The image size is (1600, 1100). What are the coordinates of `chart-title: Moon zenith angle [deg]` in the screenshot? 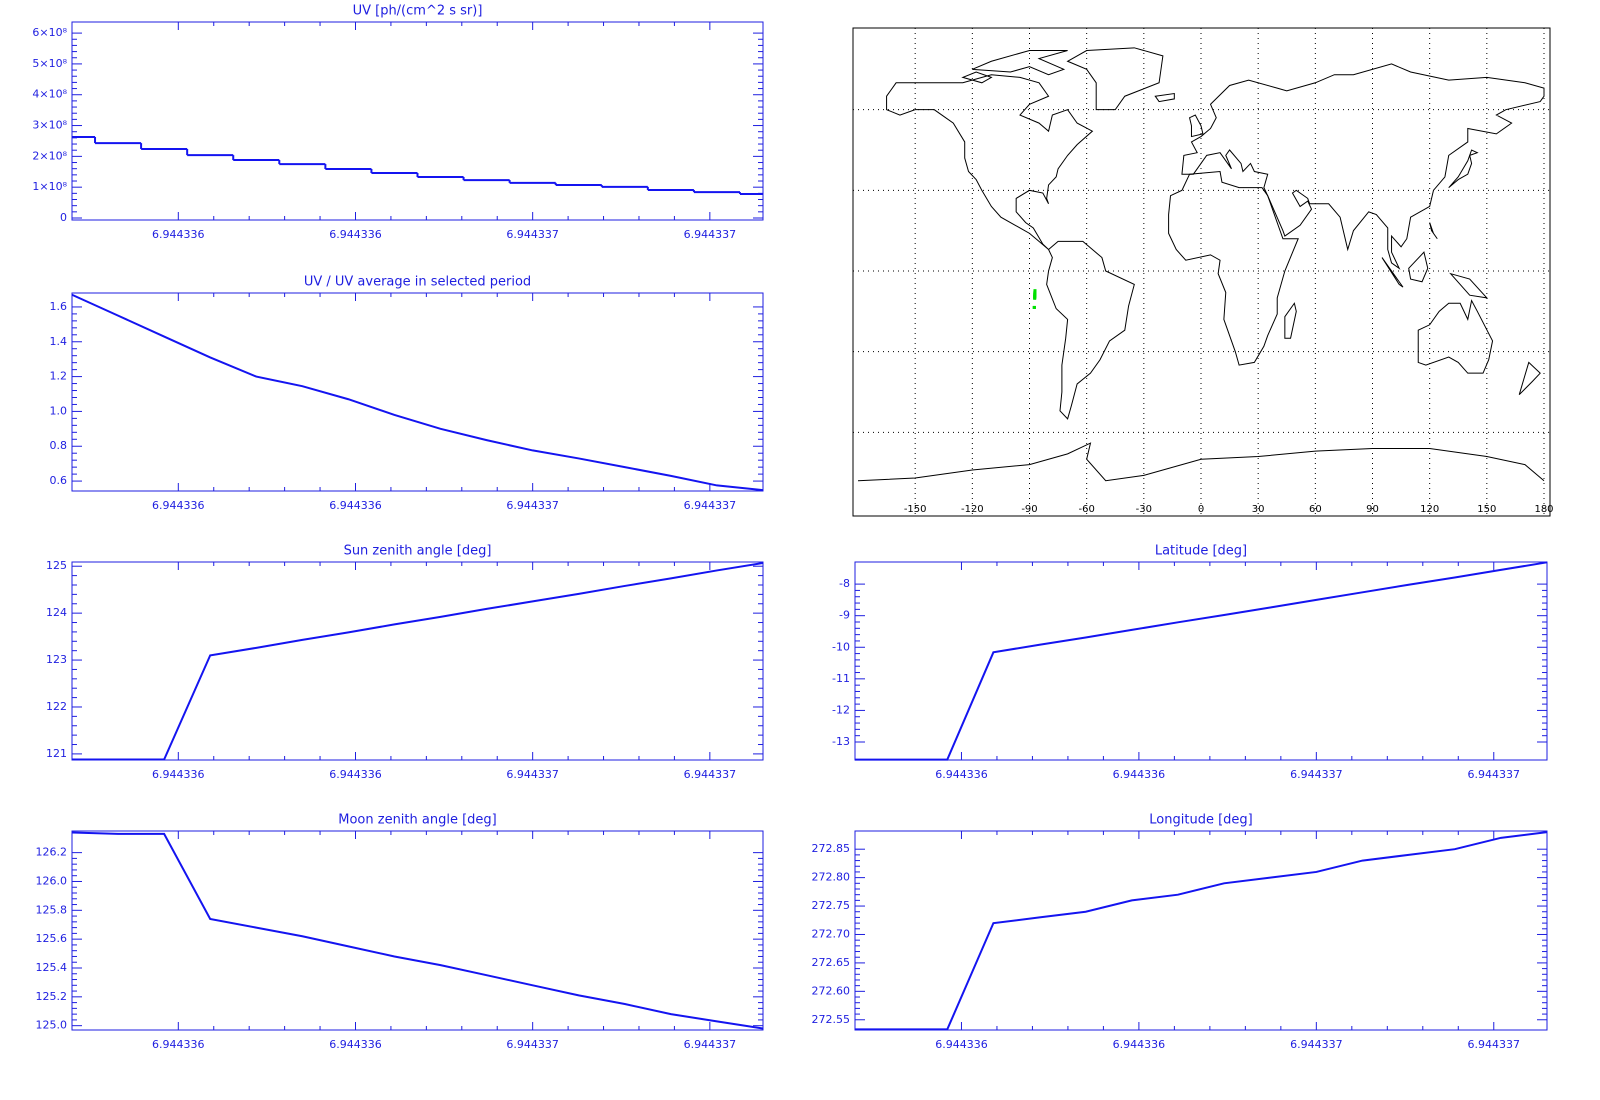 It's located at (417, 820).